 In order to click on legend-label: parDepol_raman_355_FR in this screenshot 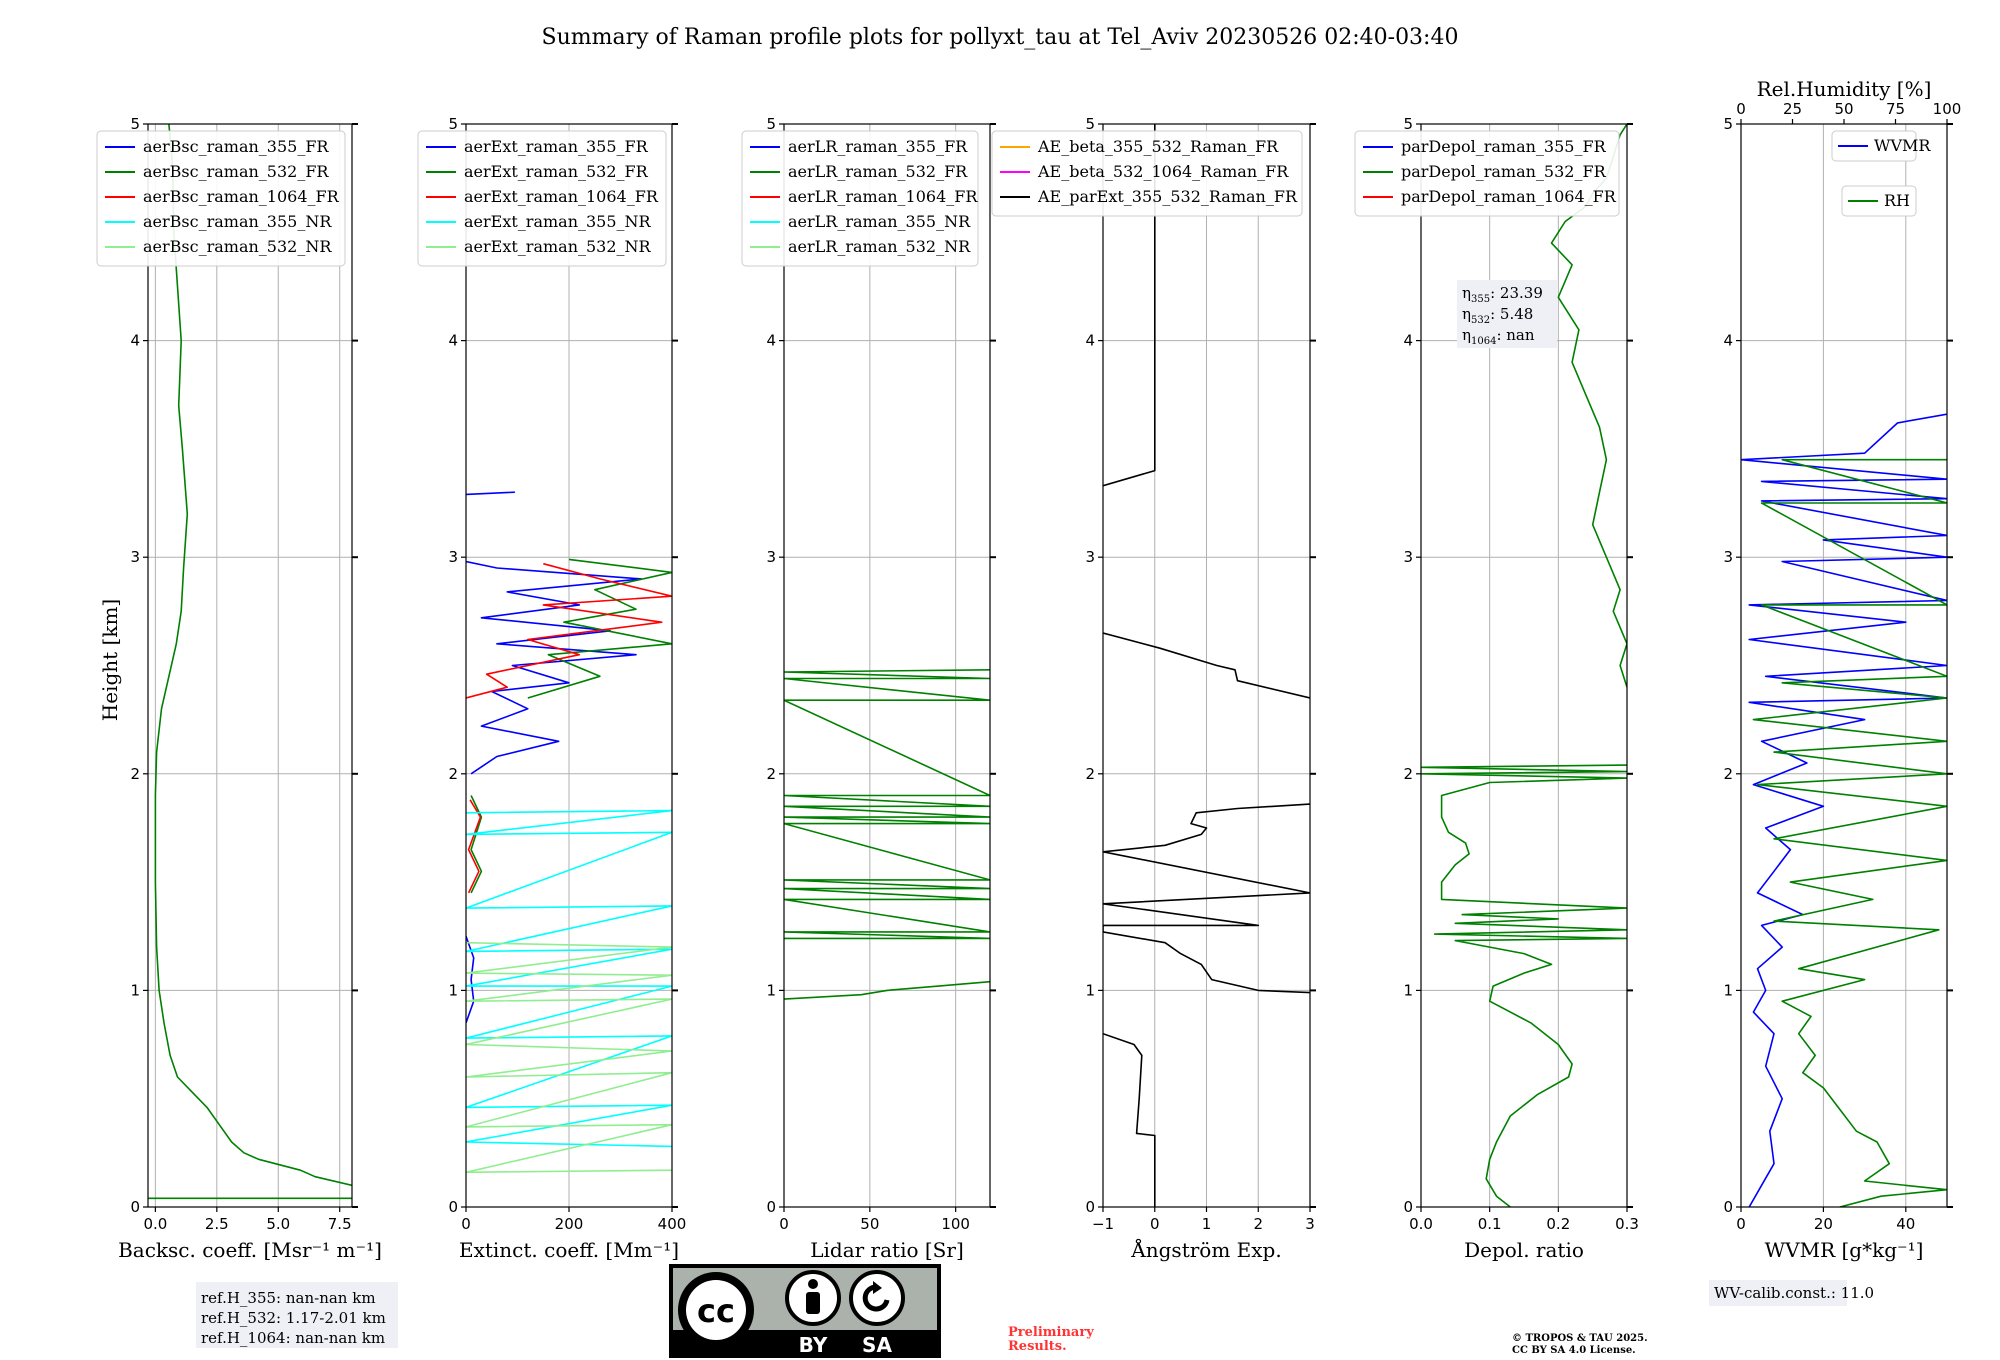, I will do `click(1504, 146)`.